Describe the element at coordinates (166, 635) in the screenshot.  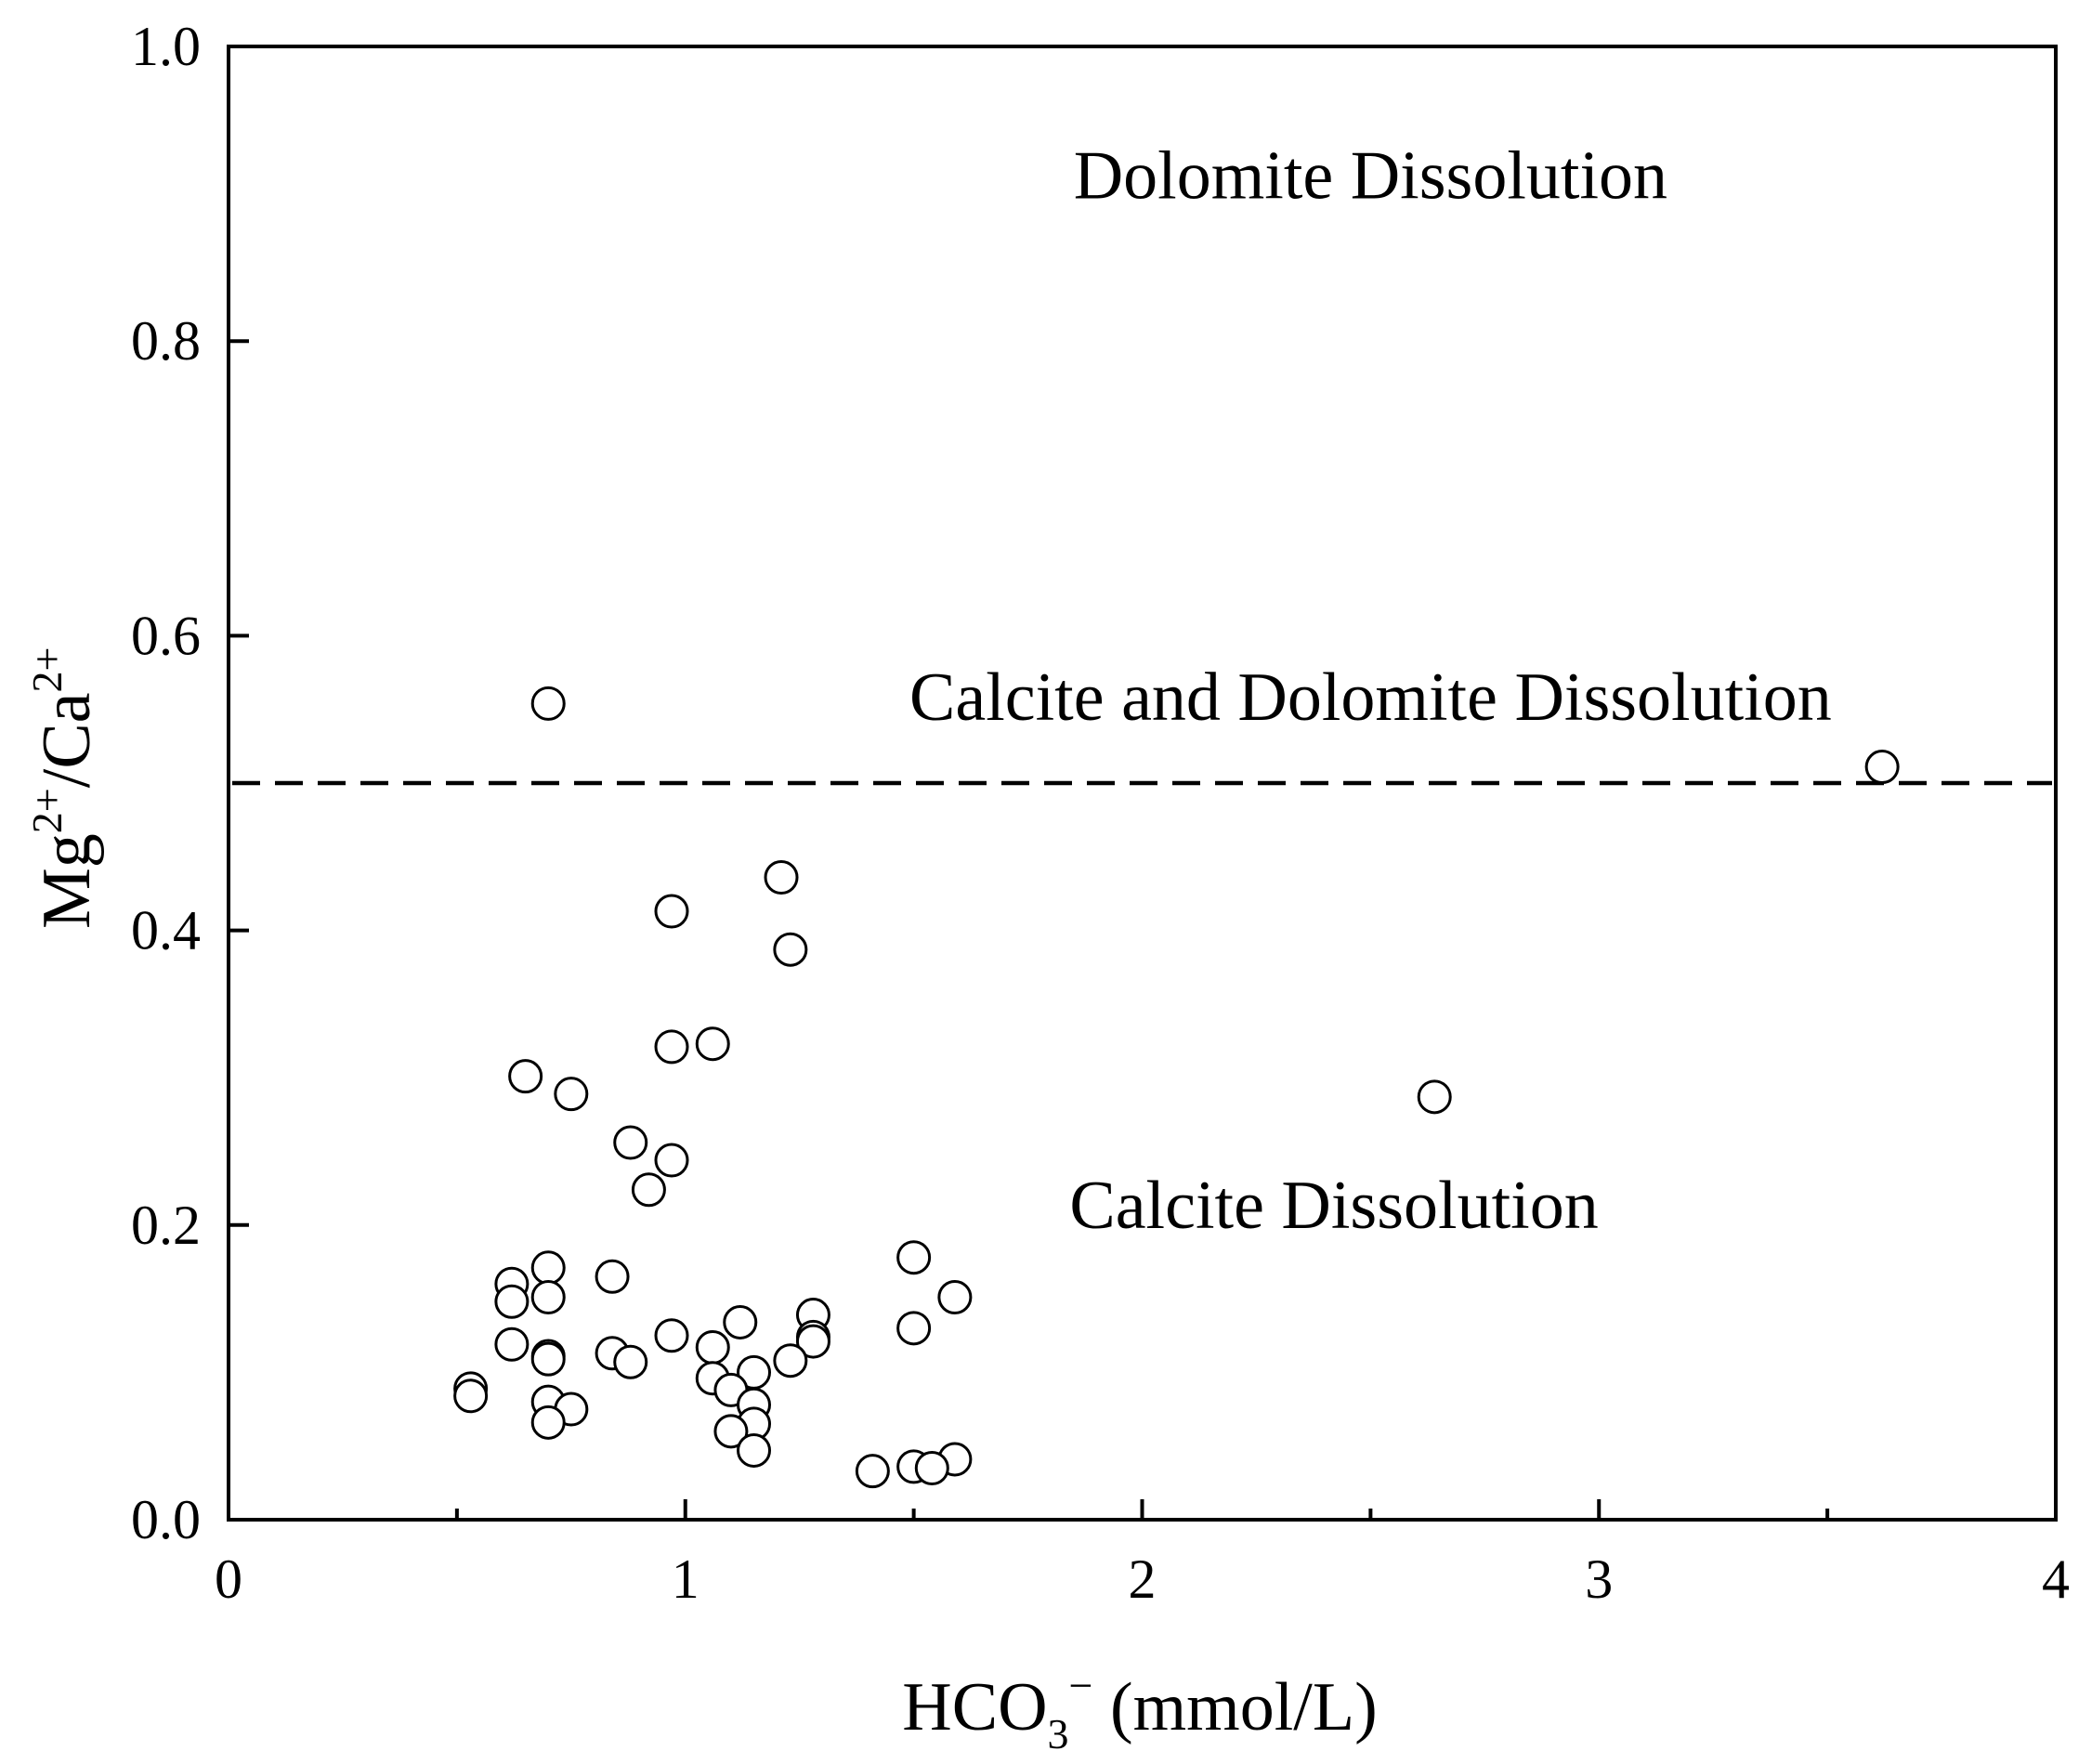
I see `y-tick-label: 0.6` at that location.